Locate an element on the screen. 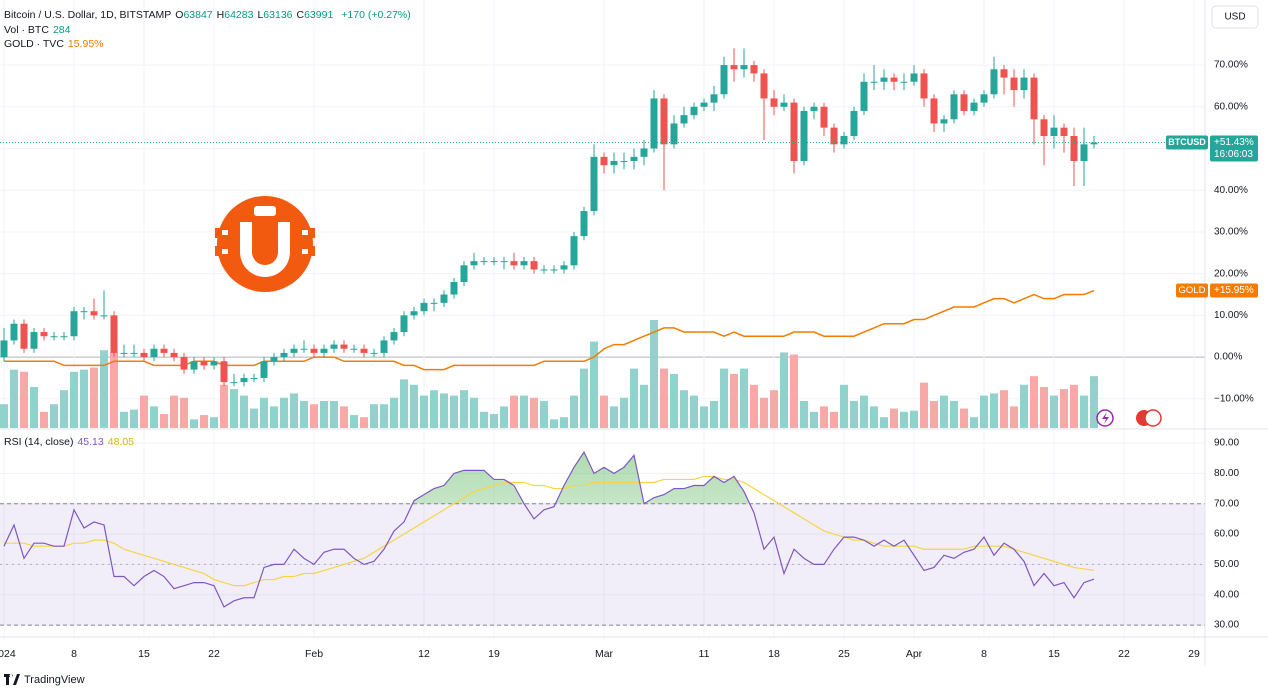 Image resolution: width=1268 pixels, height=692 pixels. y-tick-label: 0.00% is located at coordinates (1228, 357).